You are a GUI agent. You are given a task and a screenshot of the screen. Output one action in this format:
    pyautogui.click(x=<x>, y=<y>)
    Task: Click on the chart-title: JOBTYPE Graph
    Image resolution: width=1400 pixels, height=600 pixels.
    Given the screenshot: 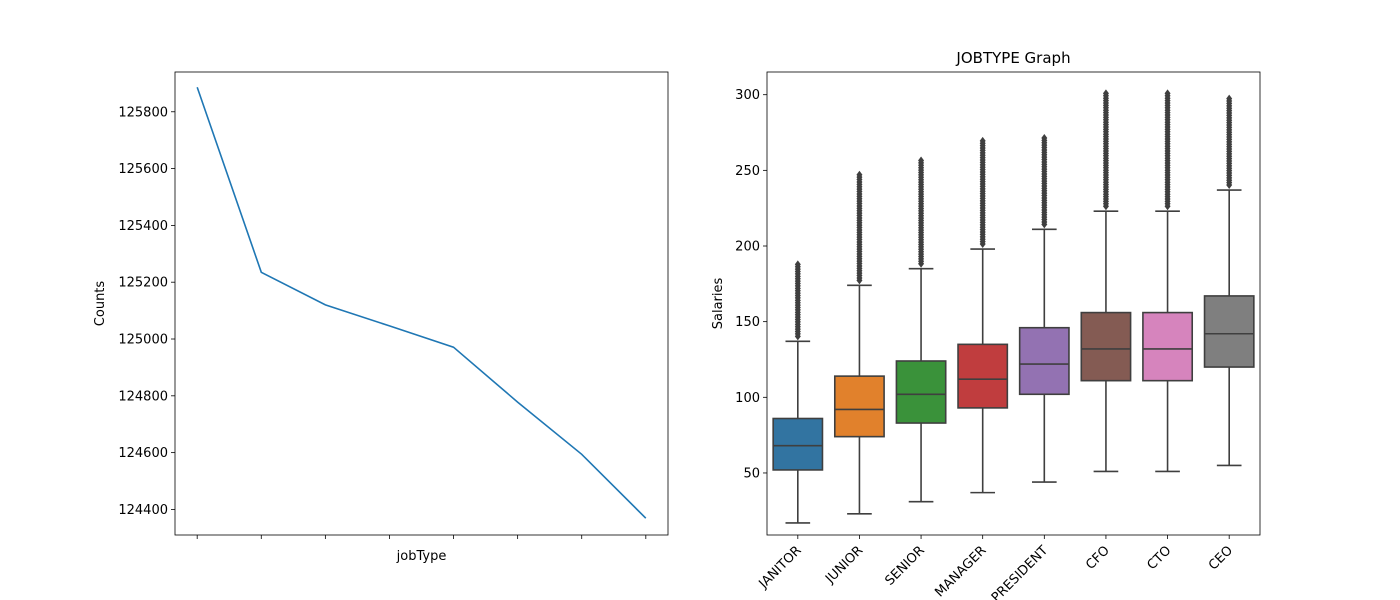 What is the action you would take?
    pyautogui.click(x=1012, y=58)
    